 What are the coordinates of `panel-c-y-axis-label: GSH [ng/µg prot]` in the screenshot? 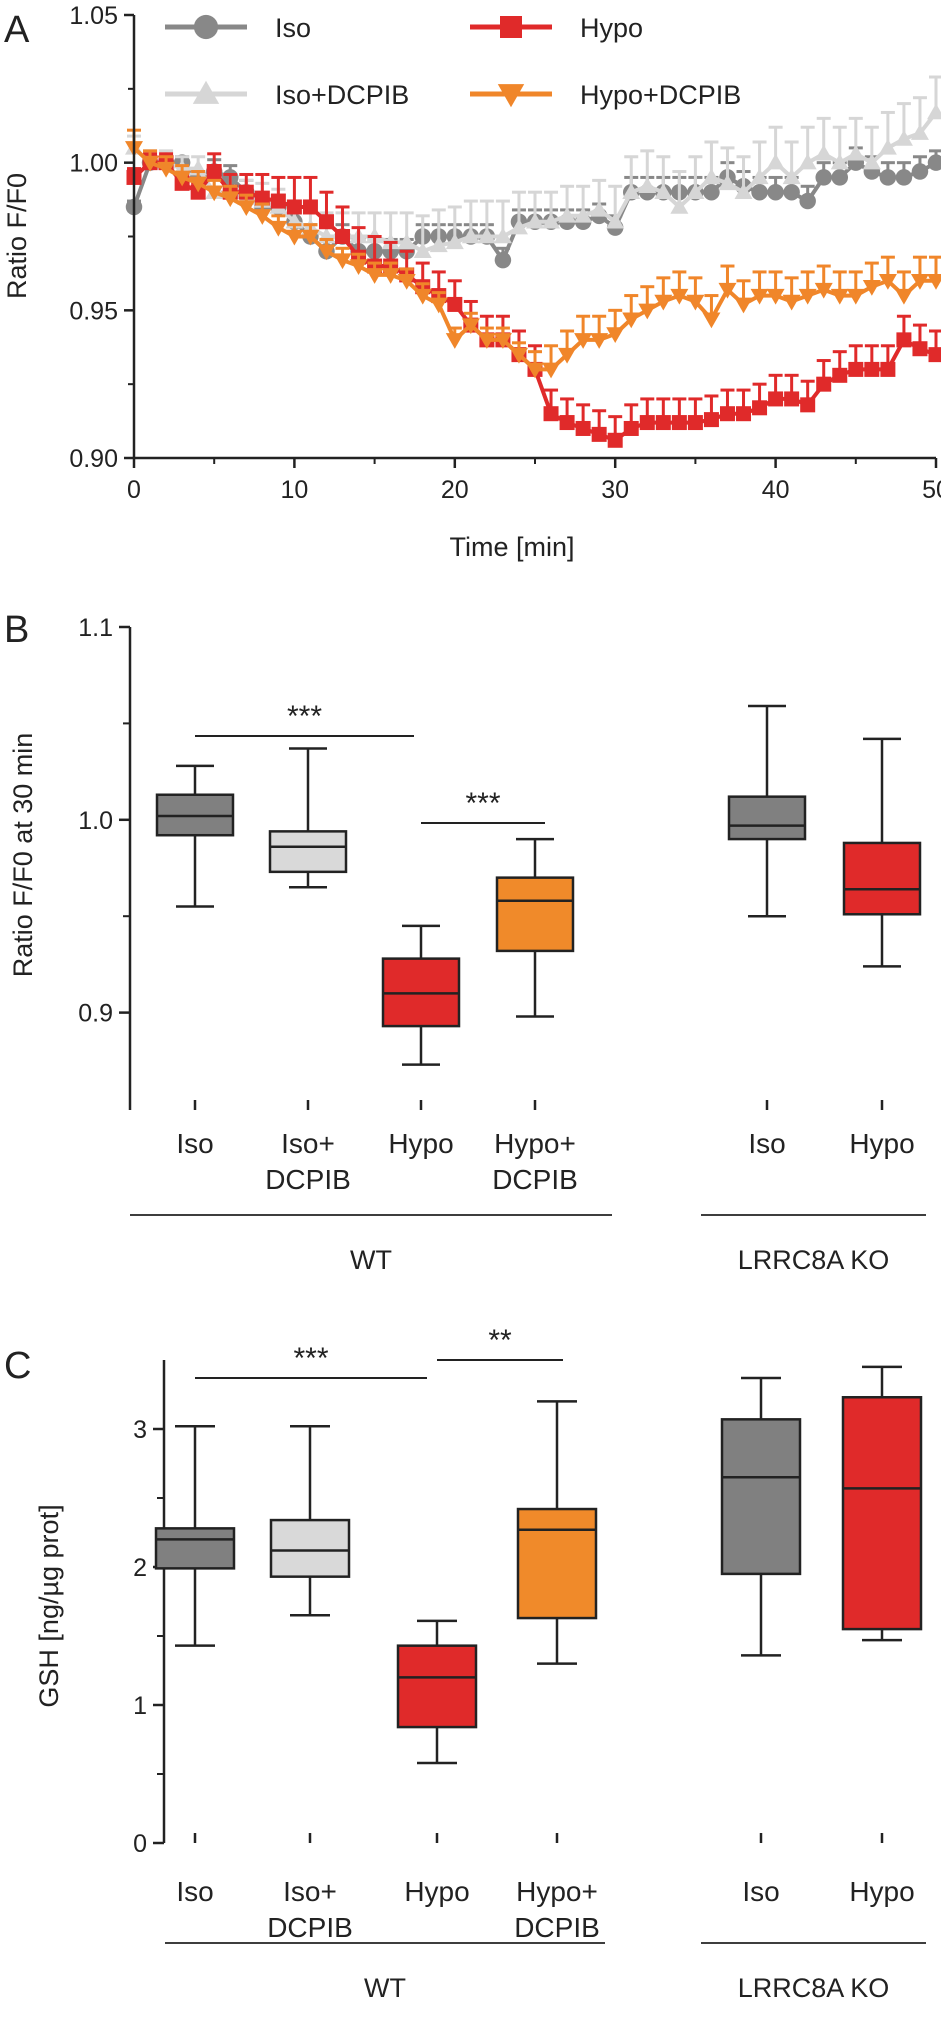 It's located at (49, 1605).